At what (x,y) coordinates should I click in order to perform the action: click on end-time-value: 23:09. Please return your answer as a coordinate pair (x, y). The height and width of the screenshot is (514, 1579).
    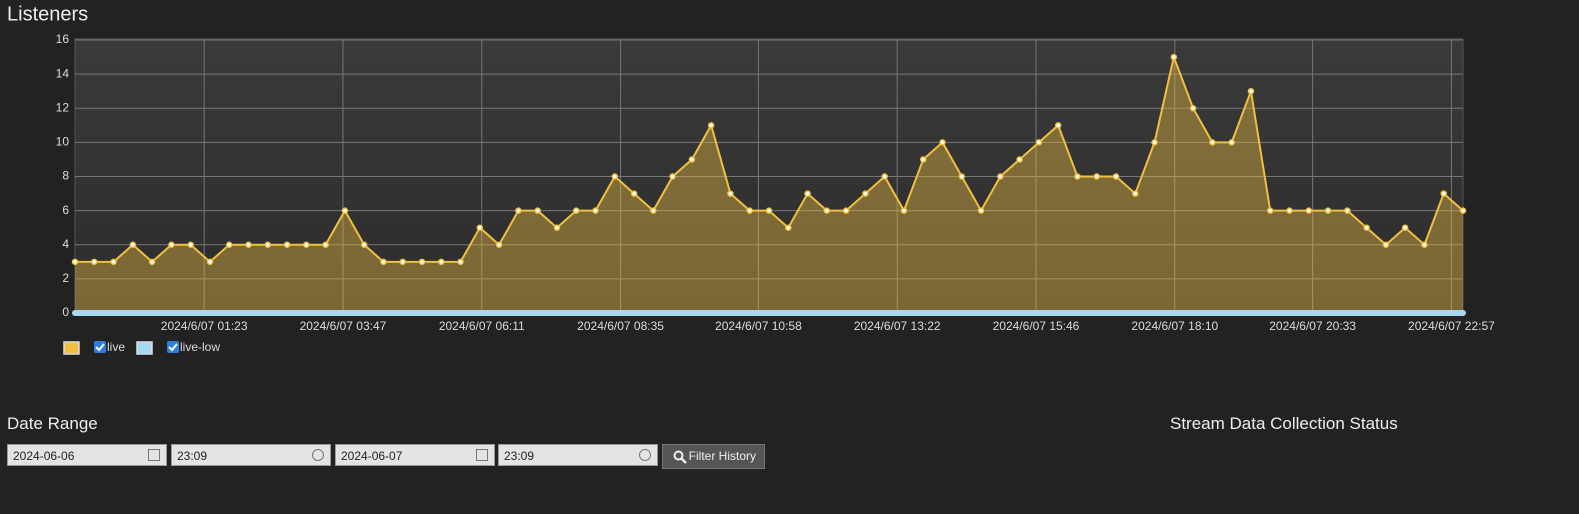
    Looking at the image, I should click on (519, 456).